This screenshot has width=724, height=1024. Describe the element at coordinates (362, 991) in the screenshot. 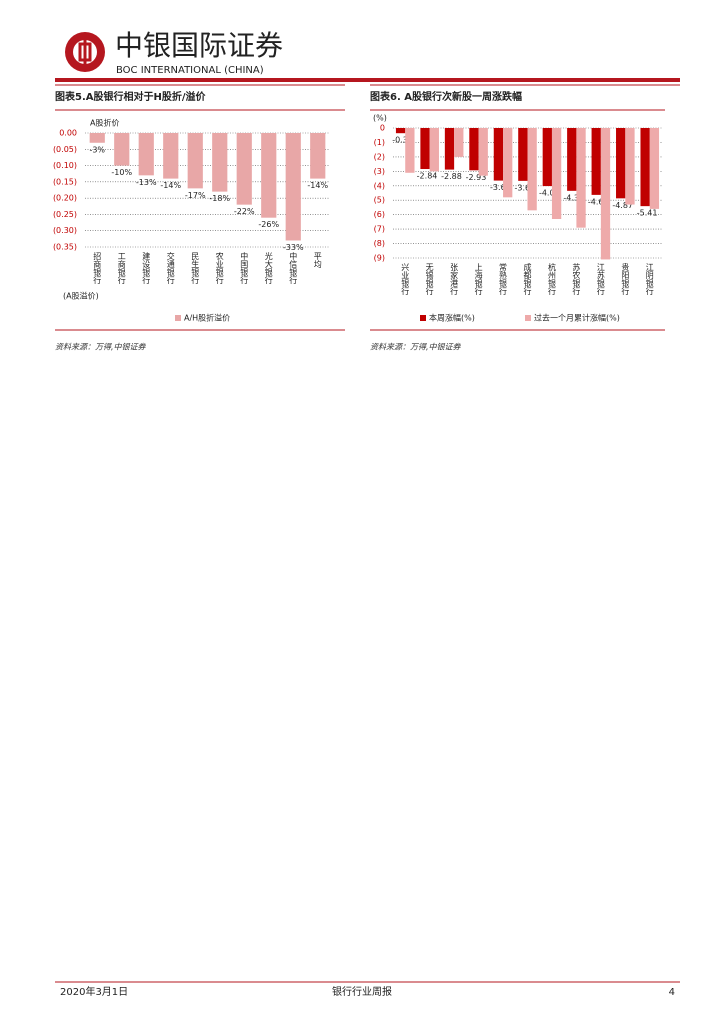

I see `footer-report: 银行行业周报` at that location.